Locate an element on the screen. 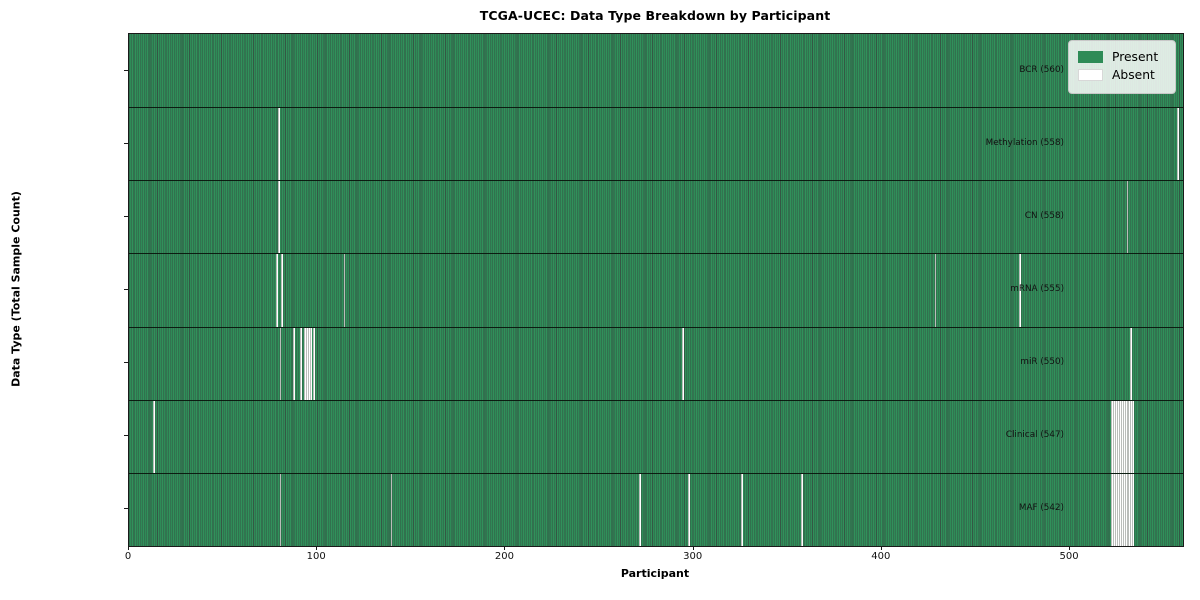 This screenshot has height=600, width=1200. legend-item-absent: Absent is located at coordinates (1122, 75).